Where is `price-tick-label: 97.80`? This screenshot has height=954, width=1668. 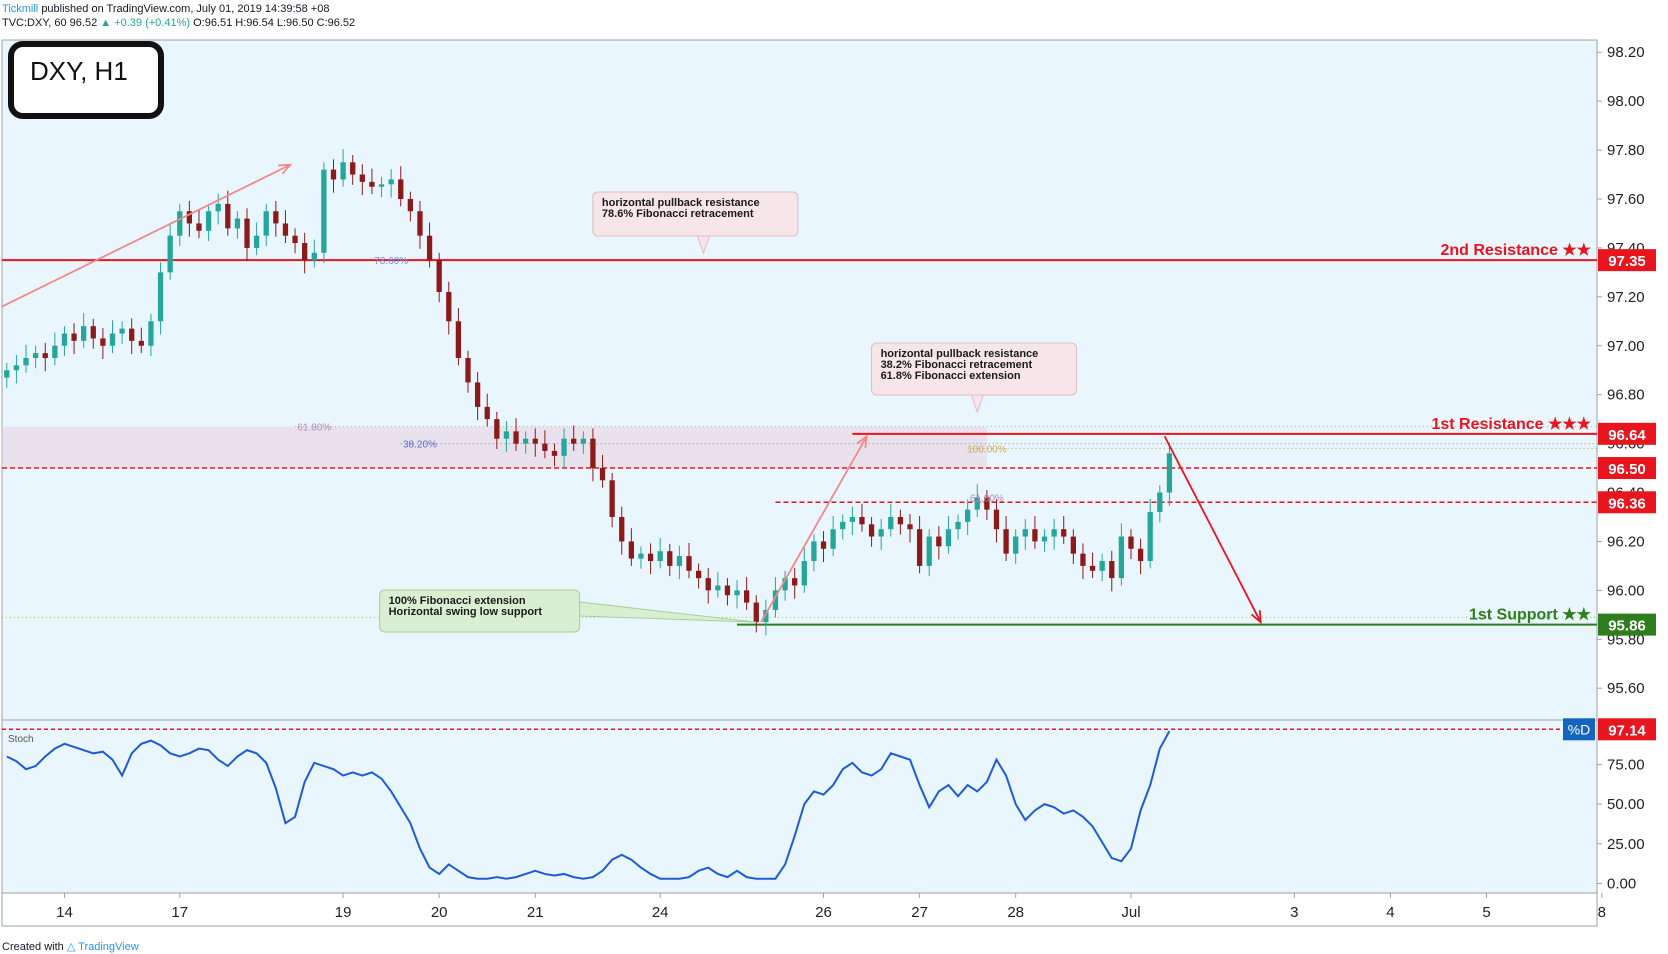 price-tick-label: 97.80 is located at coordinates (1626, 150).